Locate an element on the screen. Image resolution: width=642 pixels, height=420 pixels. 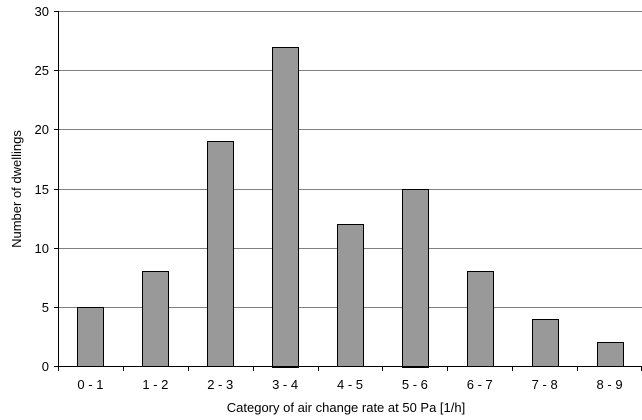
y-tick-label: 0 is located at coordinates (45, 366).